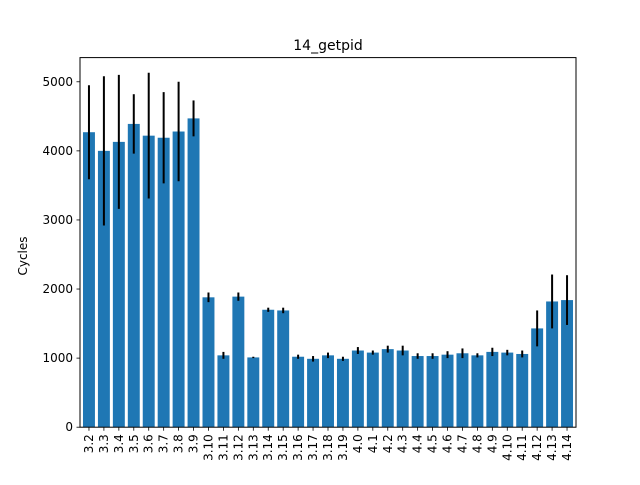  What do you see at coordinates (492, 443) in the screenshot?
I see `x-tick-label: 4.9` at bounding box center [492, 443].